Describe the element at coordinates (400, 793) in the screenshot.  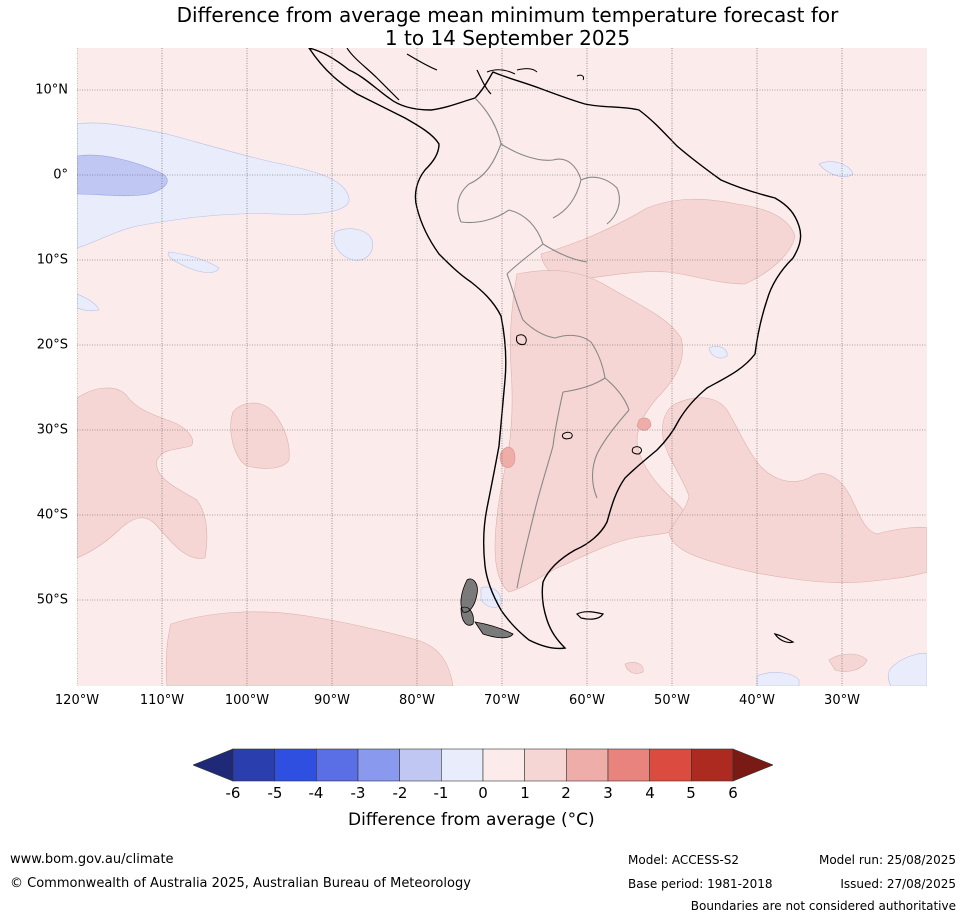
I see `colorbar-tick: -2` at that location.